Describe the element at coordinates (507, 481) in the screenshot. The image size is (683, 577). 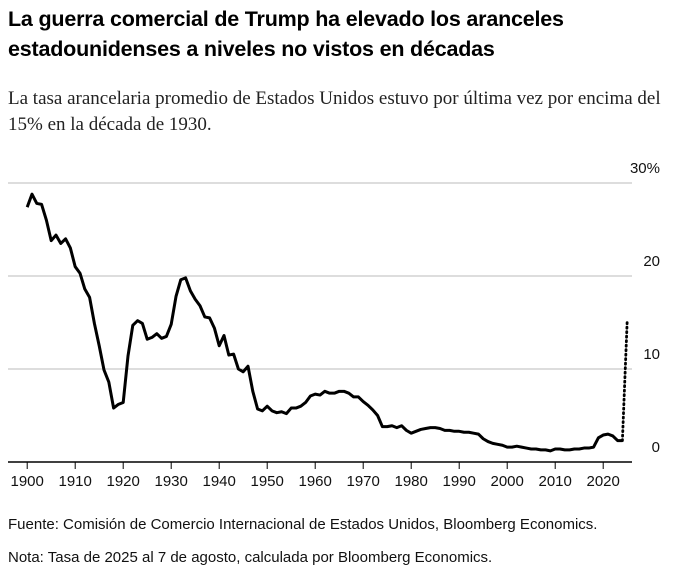
I see `x-tick-label: 2000` at that location.